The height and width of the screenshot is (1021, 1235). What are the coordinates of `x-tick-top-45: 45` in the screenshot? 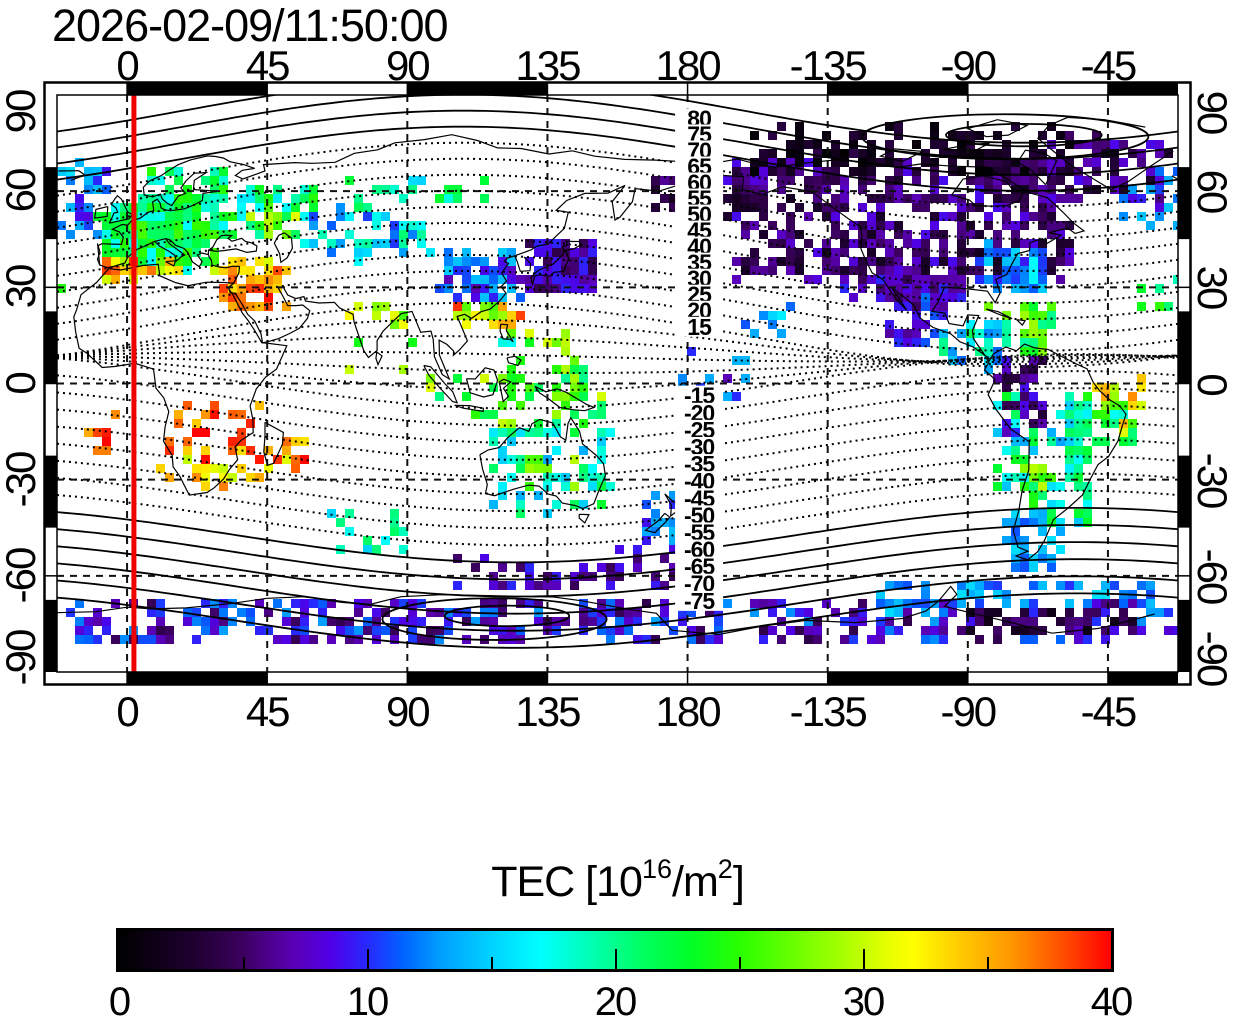 It's located at (268, 65).